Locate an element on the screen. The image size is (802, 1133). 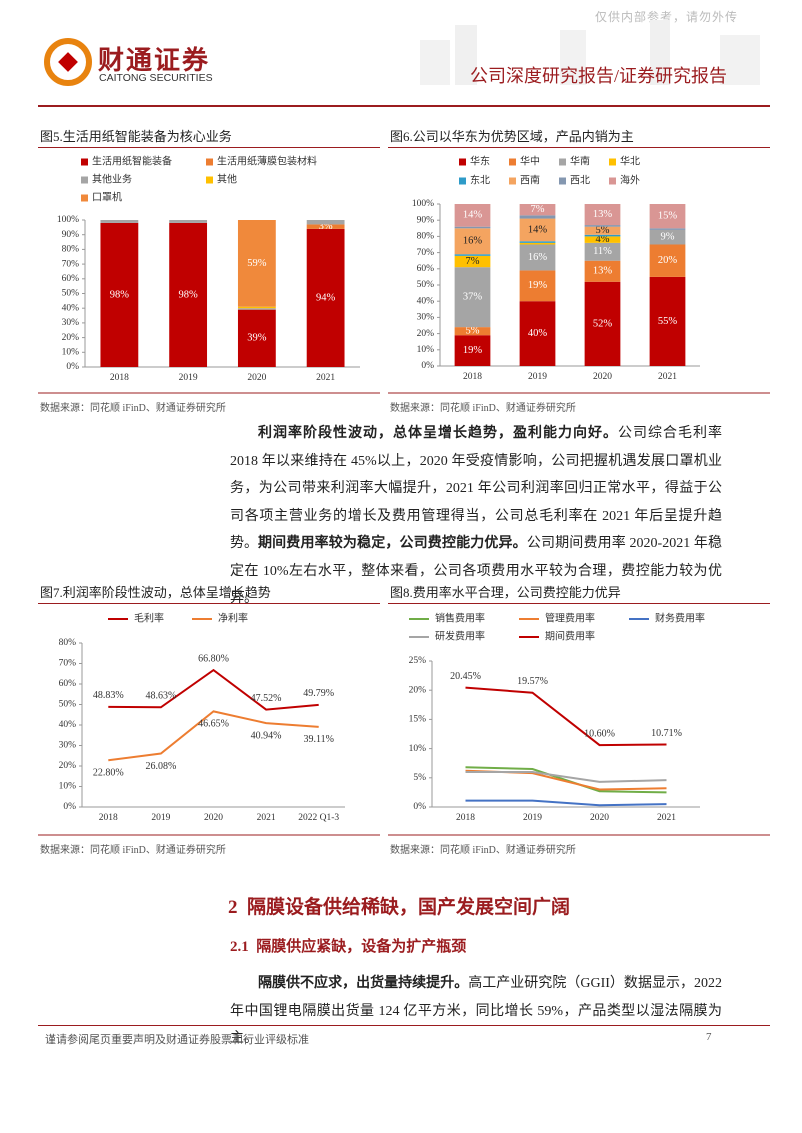
footer-disclaimer: 谨请参阅尾页重要声明及财通证券股票和行业评级标准 is located at coordinates (177, 1040).